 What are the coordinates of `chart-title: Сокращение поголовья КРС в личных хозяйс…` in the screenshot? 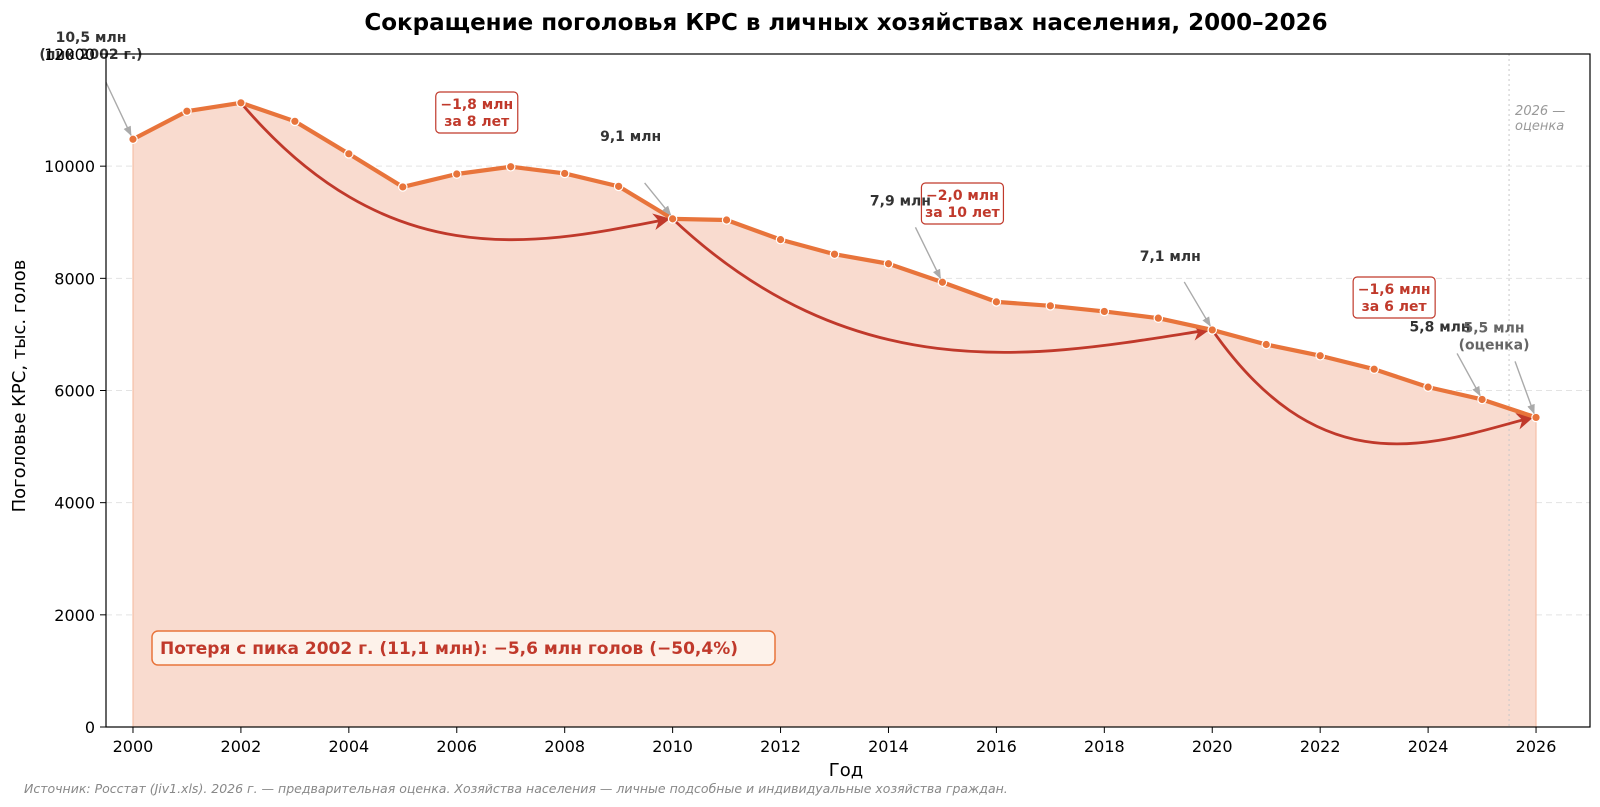 It's located at (845, 23).